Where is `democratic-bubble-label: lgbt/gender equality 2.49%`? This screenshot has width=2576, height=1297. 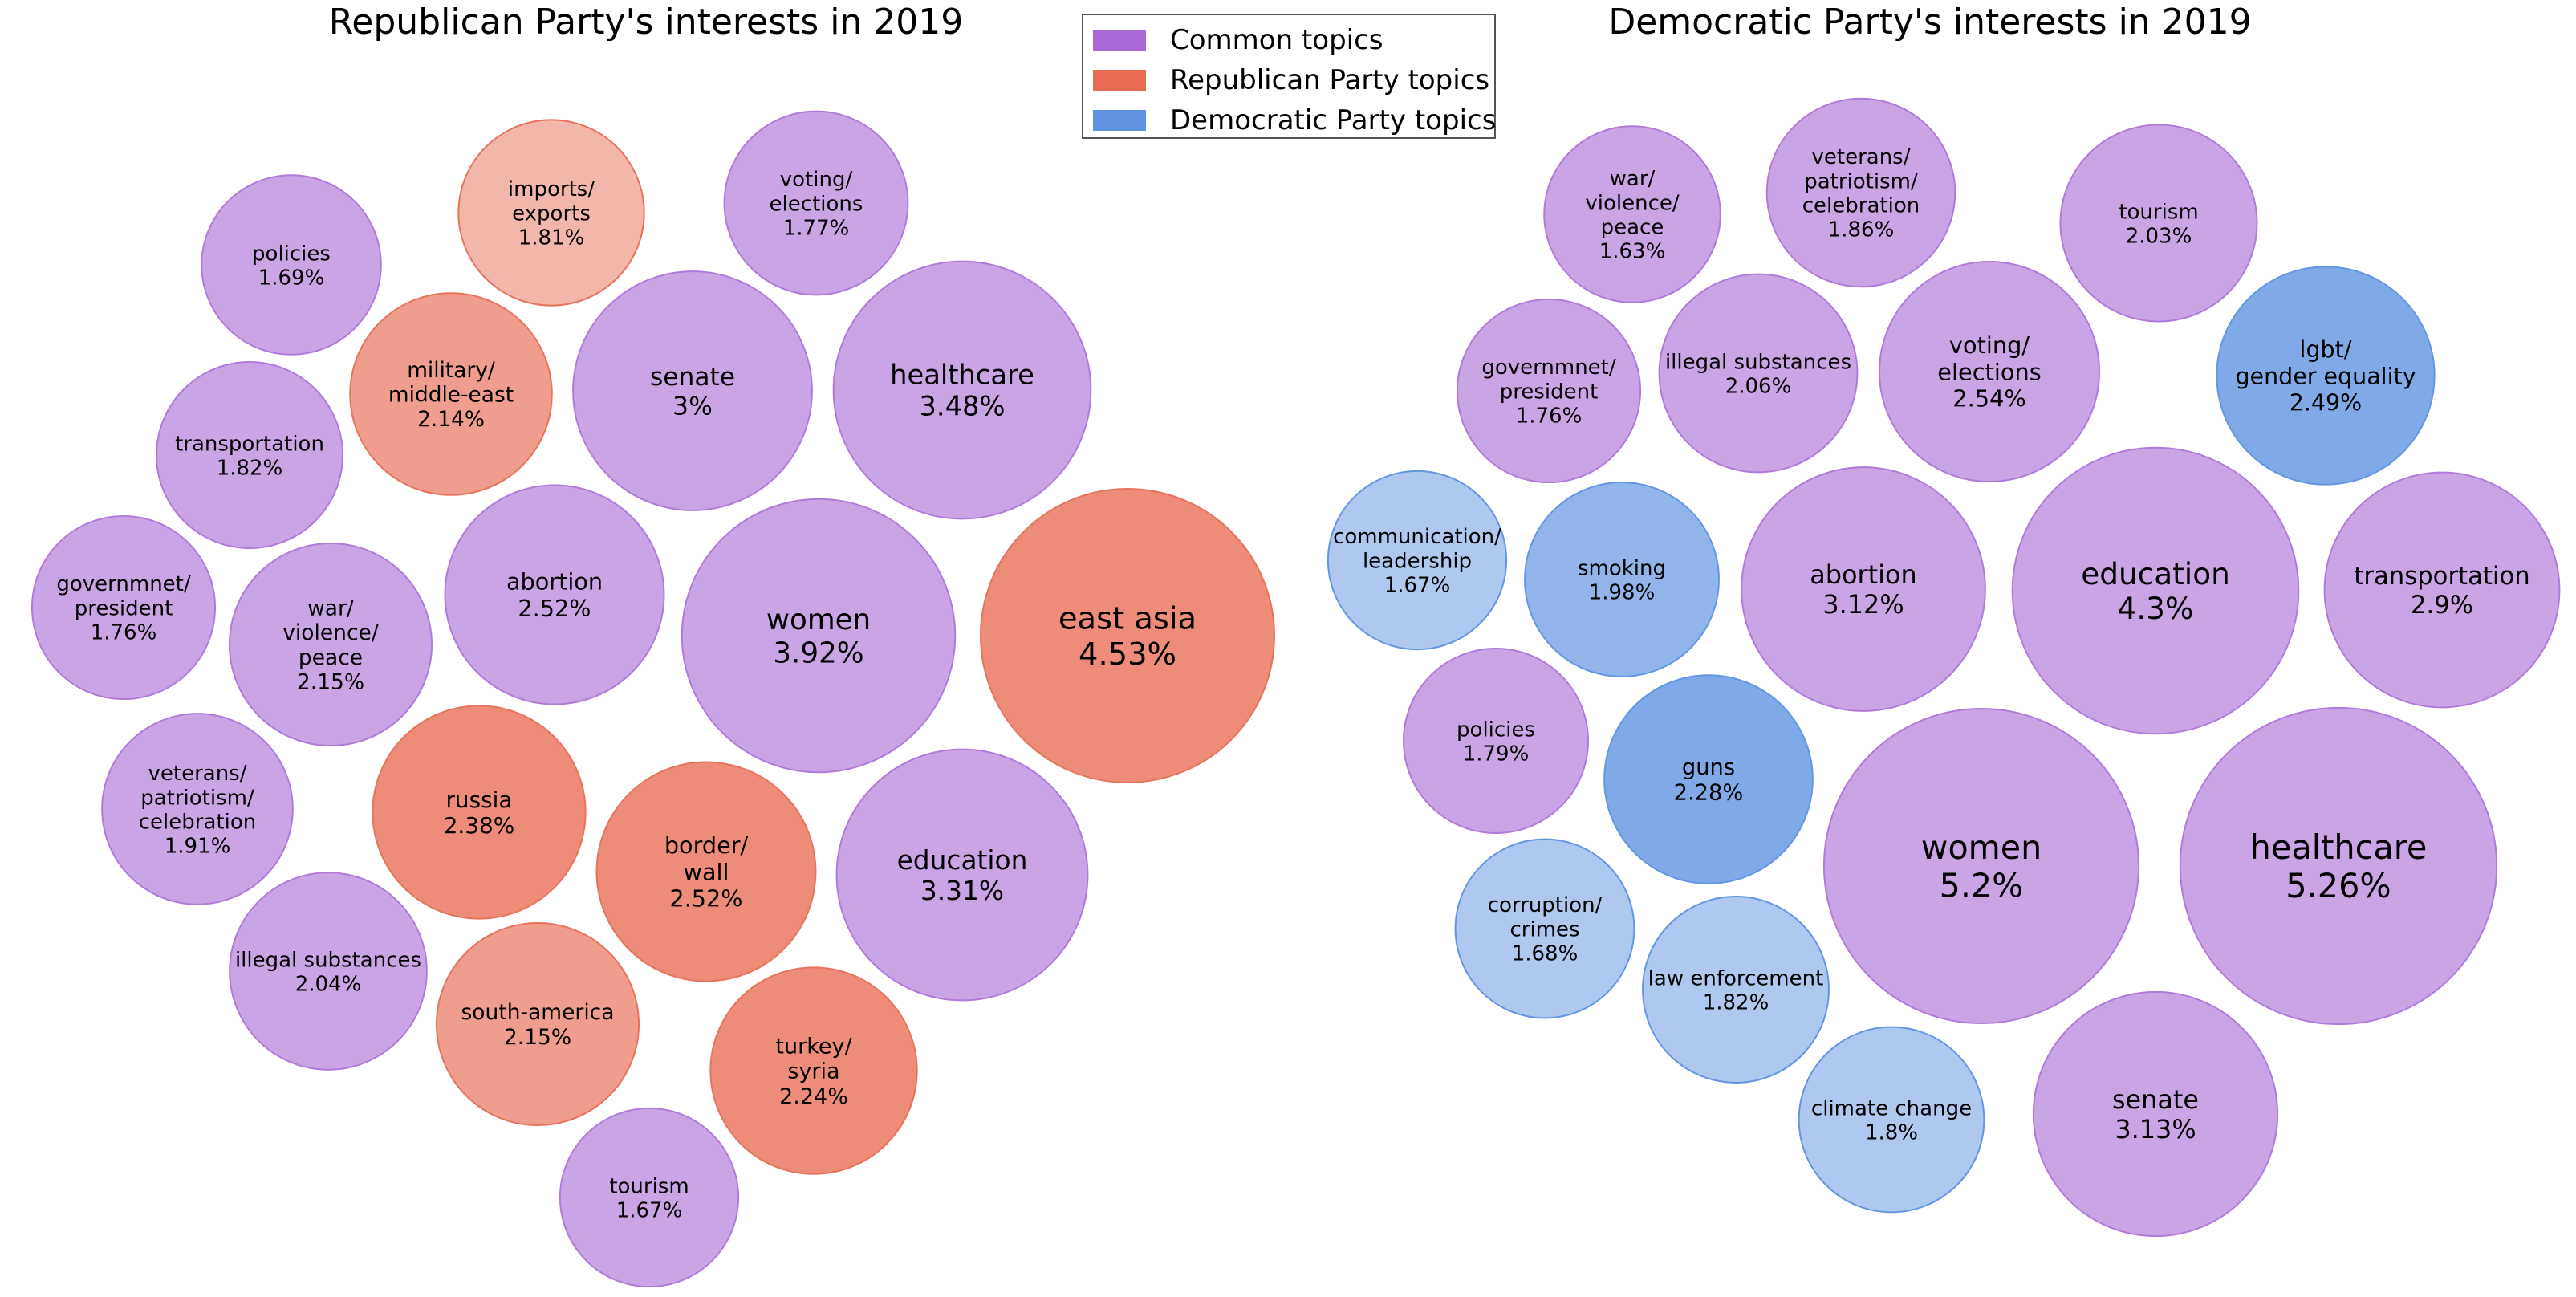
democratic-bubble-label: lgbt/gender equality 2.49% is located at coordinates (2325, 376).